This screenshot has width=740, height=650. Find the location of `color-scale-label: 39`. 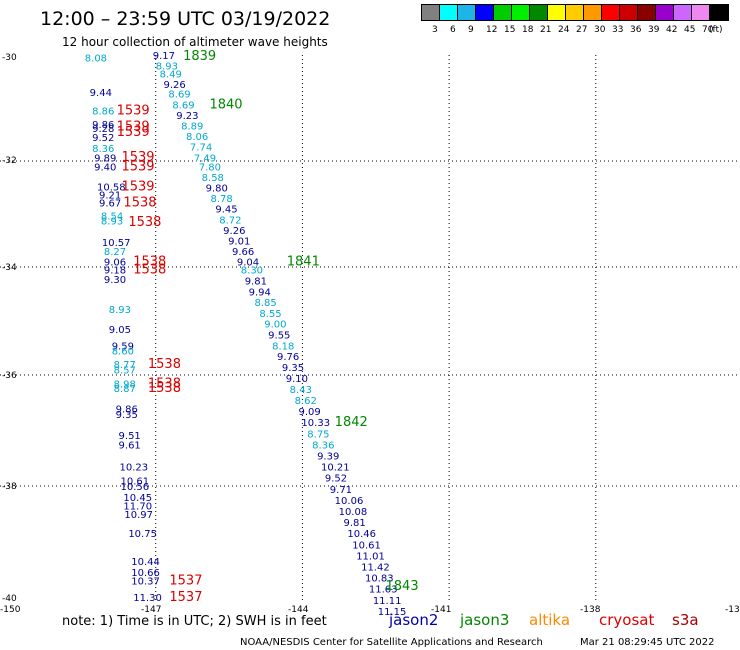

color-scale-label: 39 is located at coordinates (654, 30).